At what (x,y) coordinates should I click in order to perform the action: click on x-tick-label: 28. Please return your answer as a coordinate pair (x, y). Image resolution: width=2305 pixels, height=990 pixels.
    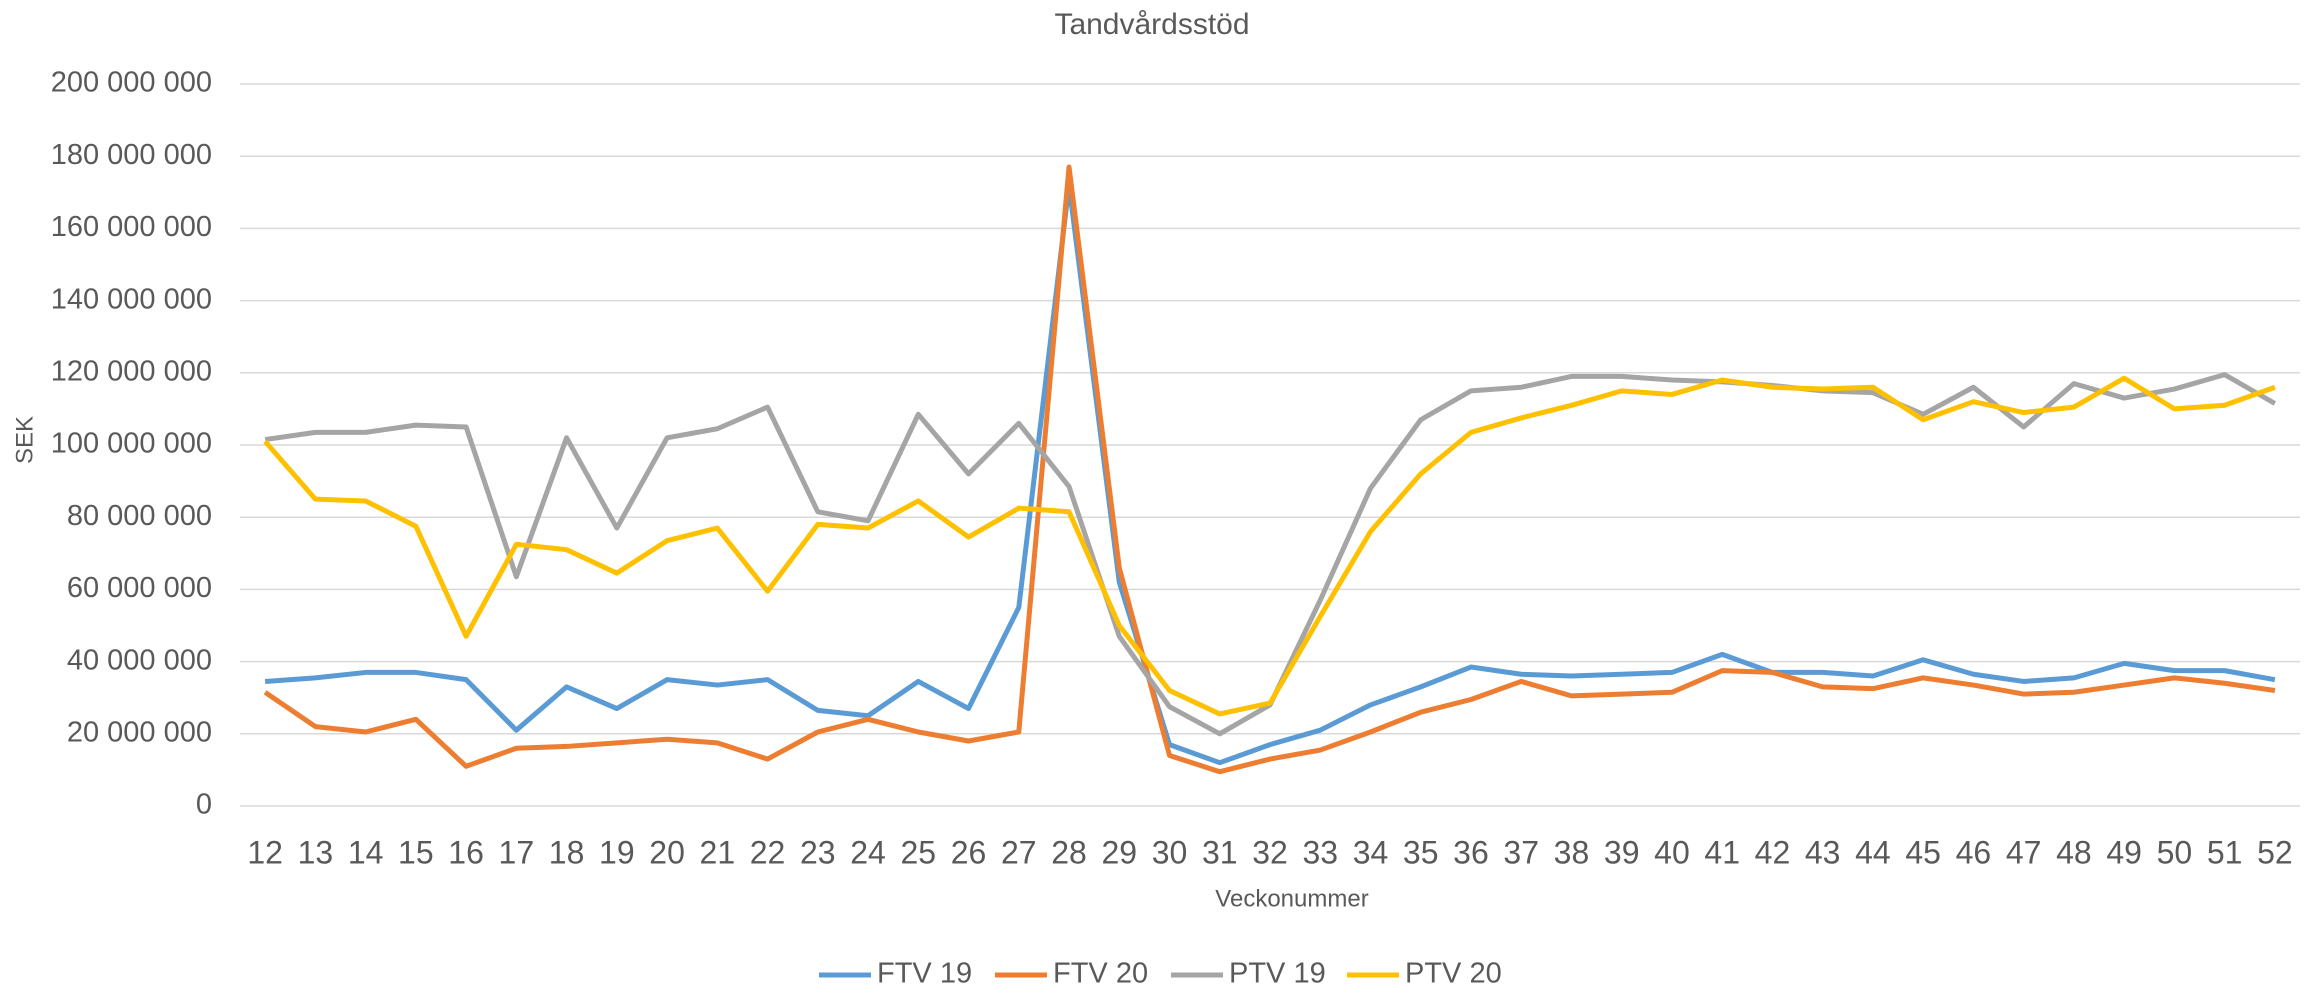
    Looking at the image, I should click on (1069, 852).